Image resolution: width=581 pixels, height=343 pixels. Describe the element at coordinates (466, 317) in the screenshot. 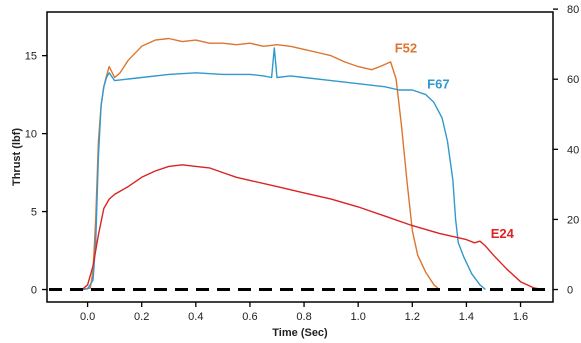

I see `x-tick-label: 1.4` at that location.